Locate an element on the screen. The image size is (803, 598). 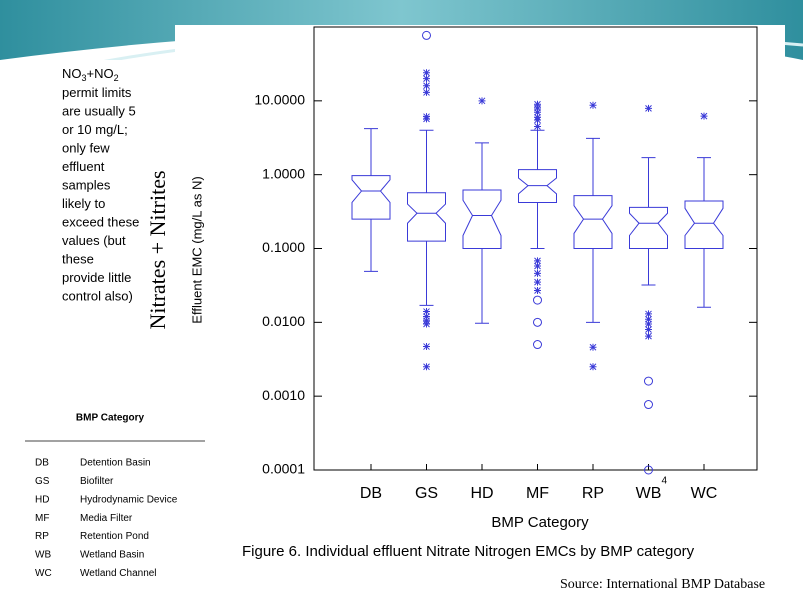
x-axis-label: BMP Category is located at coordinates (540, 522).